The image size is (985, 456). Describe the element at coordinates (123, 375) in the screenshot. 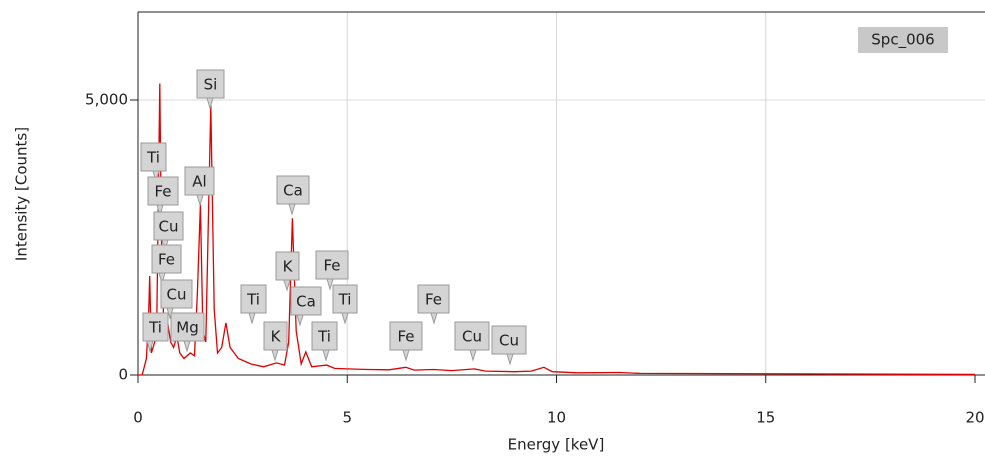

I see `y-tick-label: 0` at that location.